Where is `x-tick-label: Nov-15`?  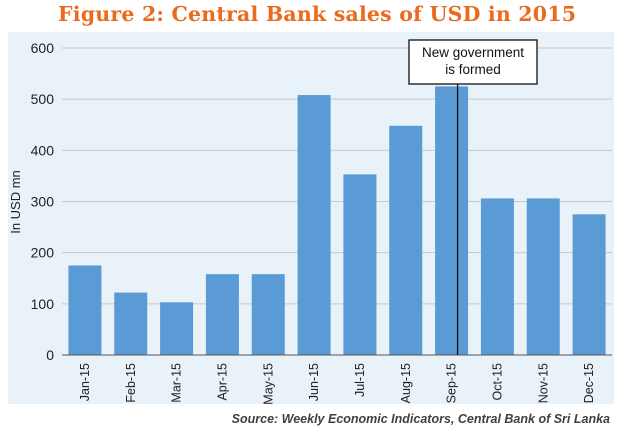 x-tick-label: Nov-15 is located at coordinates (543, 383).